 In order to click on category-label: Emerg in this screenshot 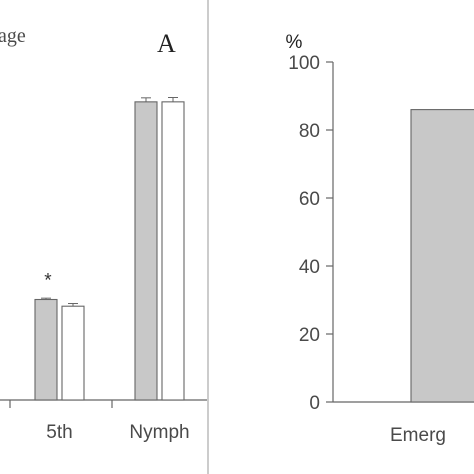, I will do `click(418, 435)`.